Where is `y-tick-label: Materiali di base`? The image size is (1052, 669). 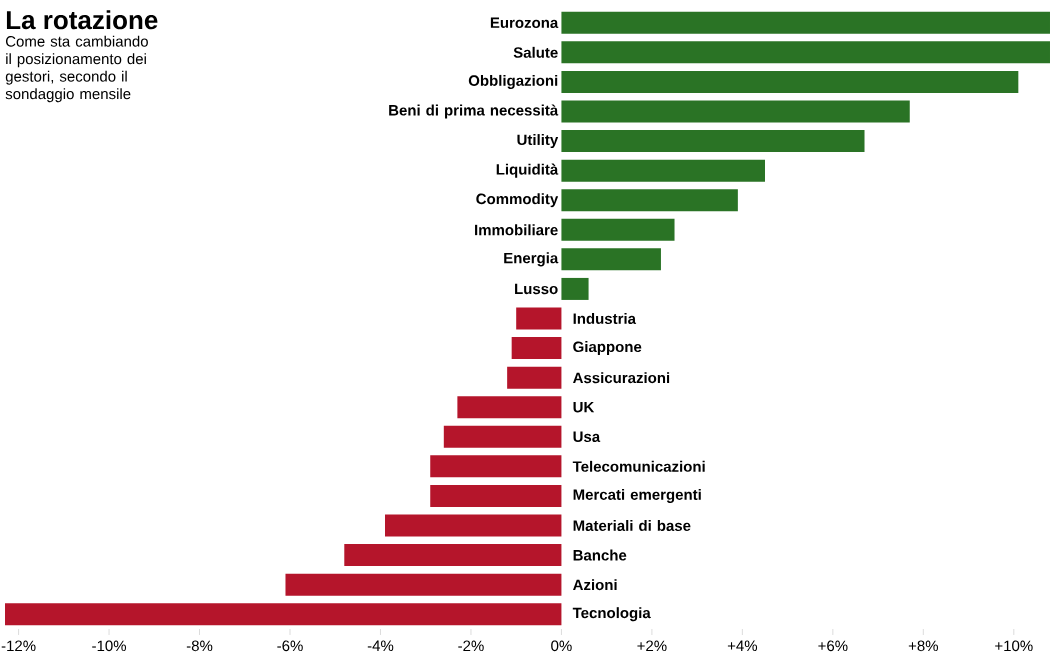
y-tick-label: Materiali di base is located at coordinates (632, 525).